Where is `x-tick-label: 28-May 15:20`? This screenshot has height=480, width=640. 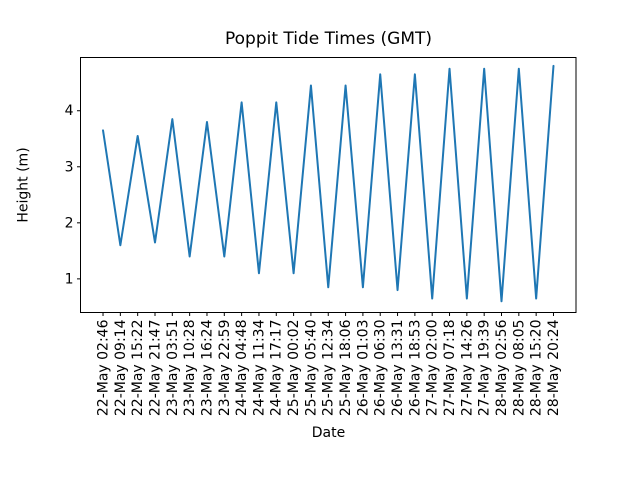 x-tick-label: 28-May 15:20 is located at coordinates (537, 368).